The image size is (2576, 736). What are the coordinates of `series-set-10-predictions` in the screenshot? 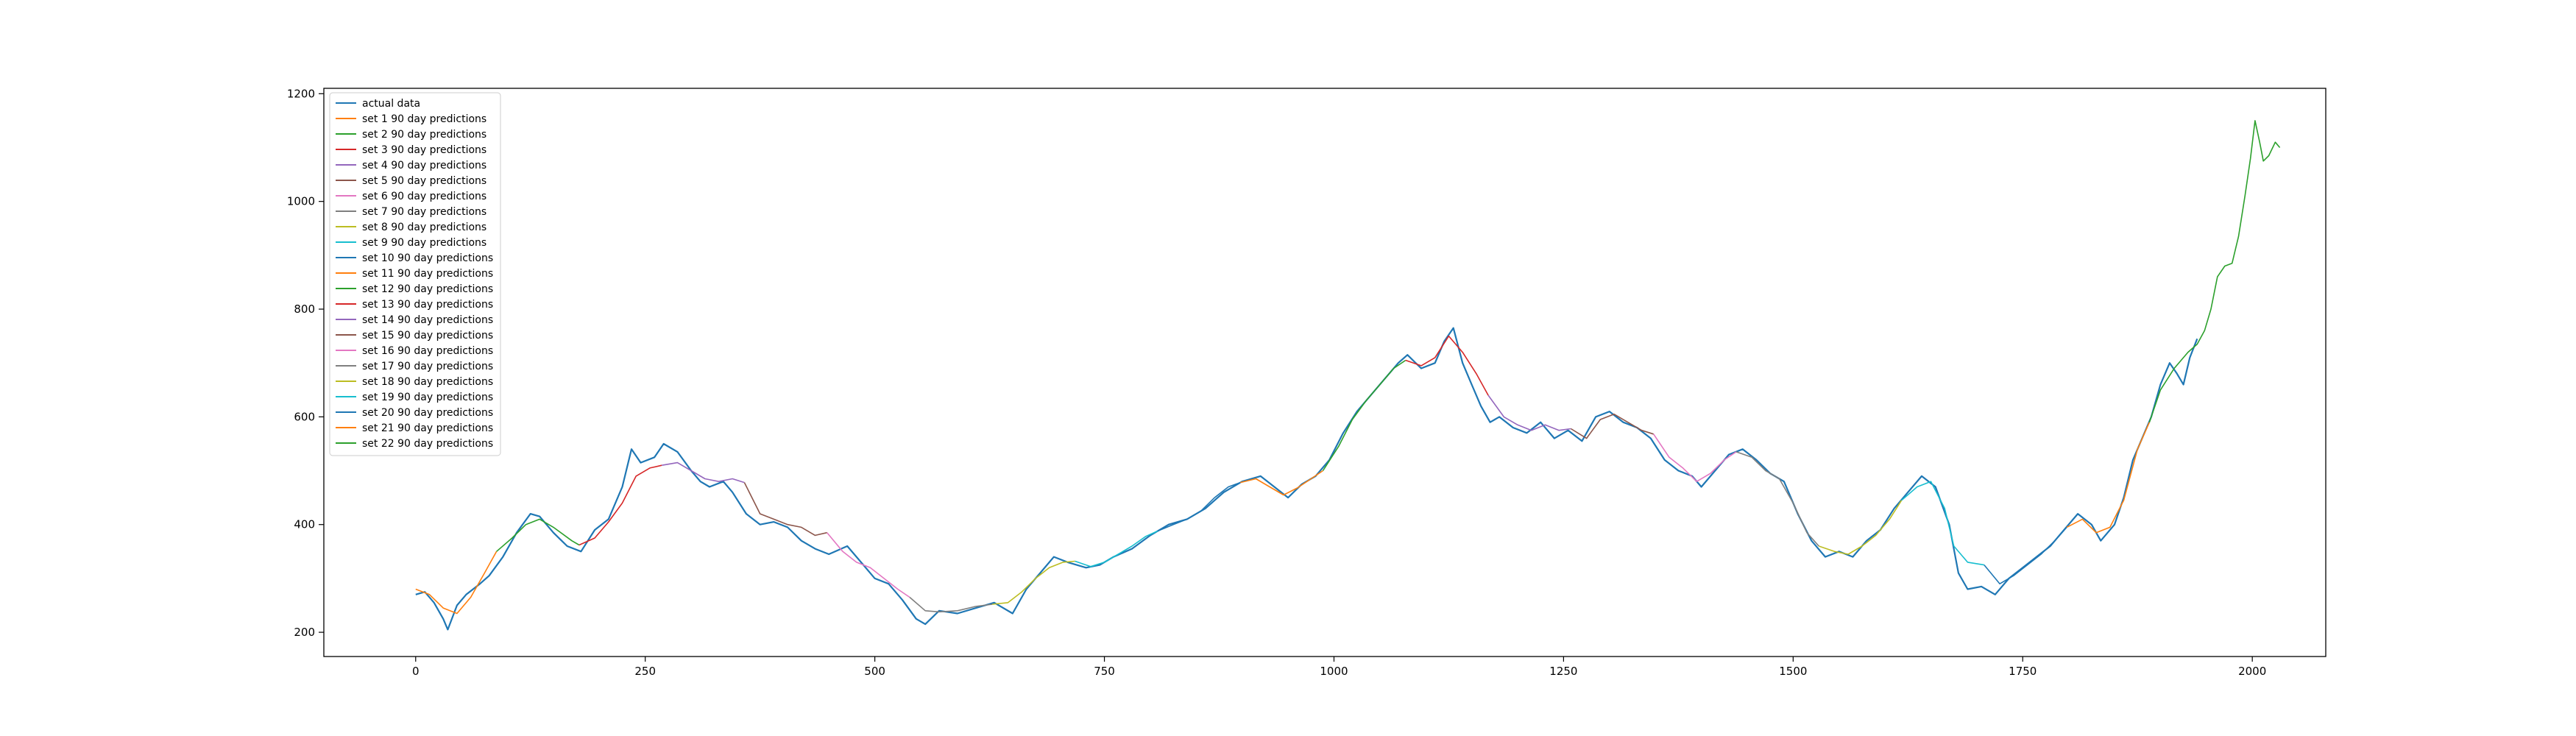 It's located at (1199, 506).